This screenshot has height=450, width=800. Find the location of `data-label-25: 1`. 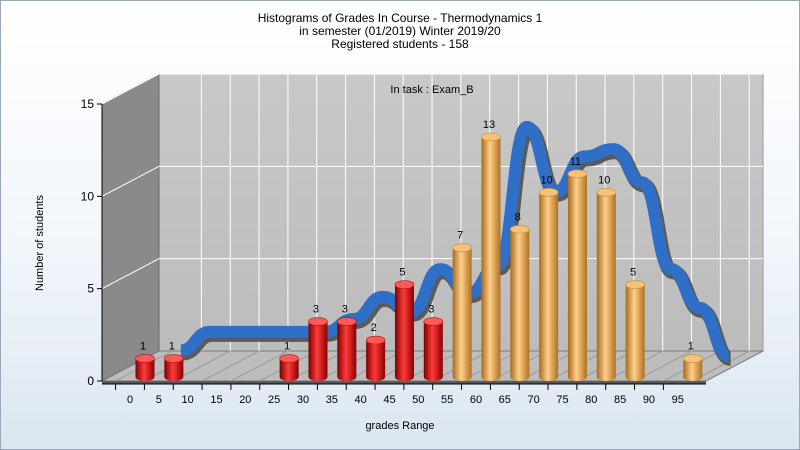

data-label-25: 1 is located at coordinates (287, 347).